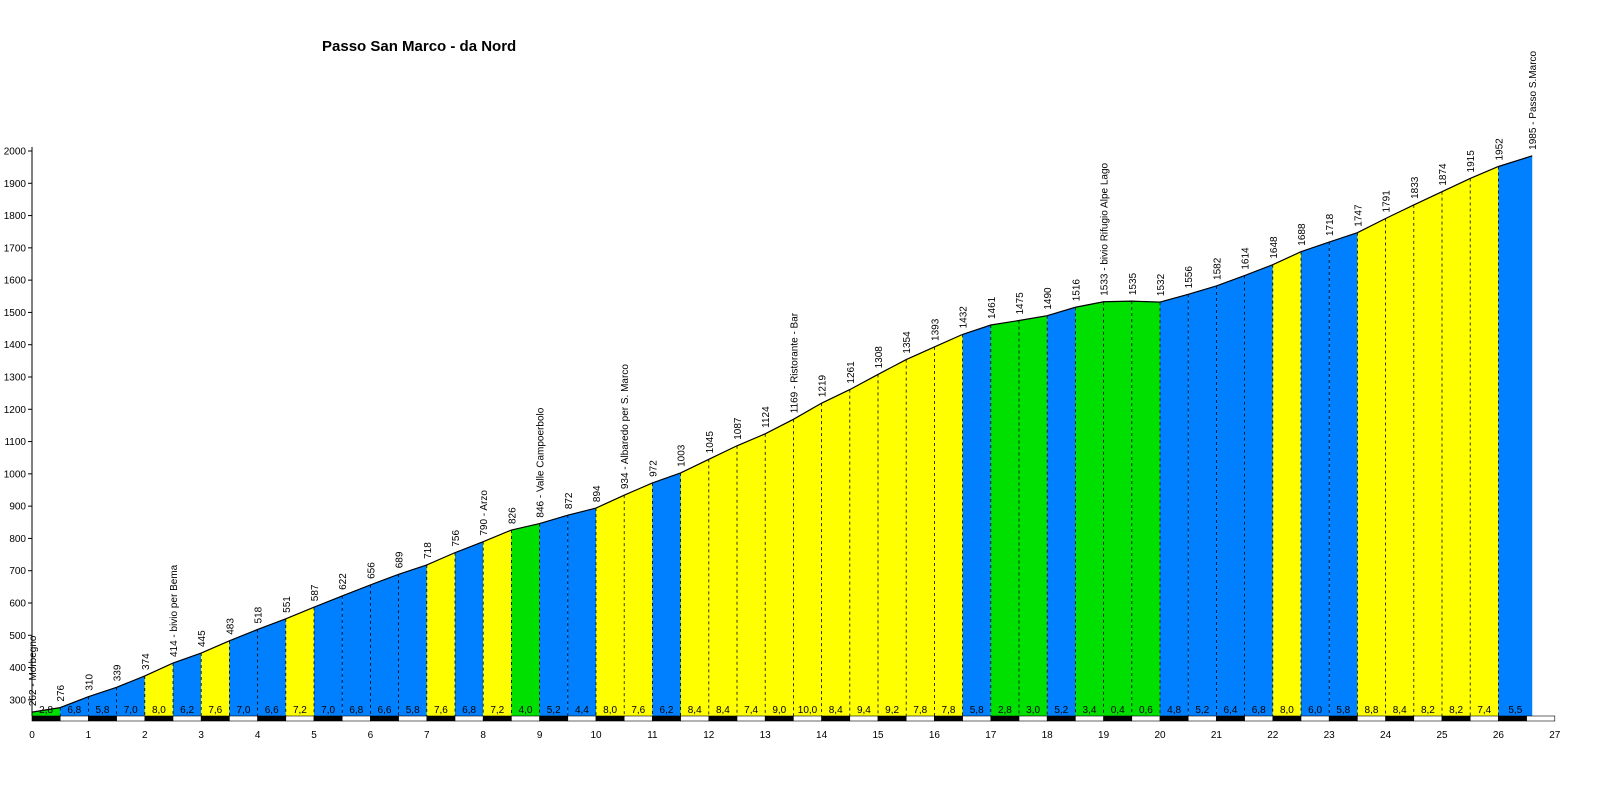 This screenshot has height=800, width=1600. I want to click on x-tick-label: 11, so click(652, 735).